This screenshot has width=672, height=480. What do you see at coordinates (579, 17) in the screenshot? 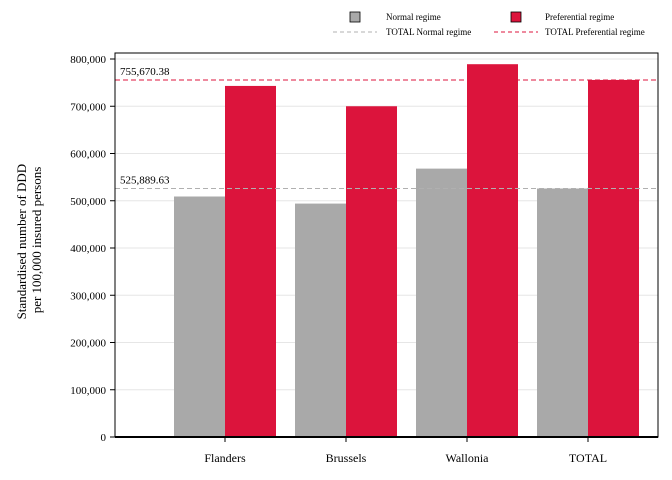
I see `legend-label-preferential: Preferential regime` at bounding box center [579, 17].